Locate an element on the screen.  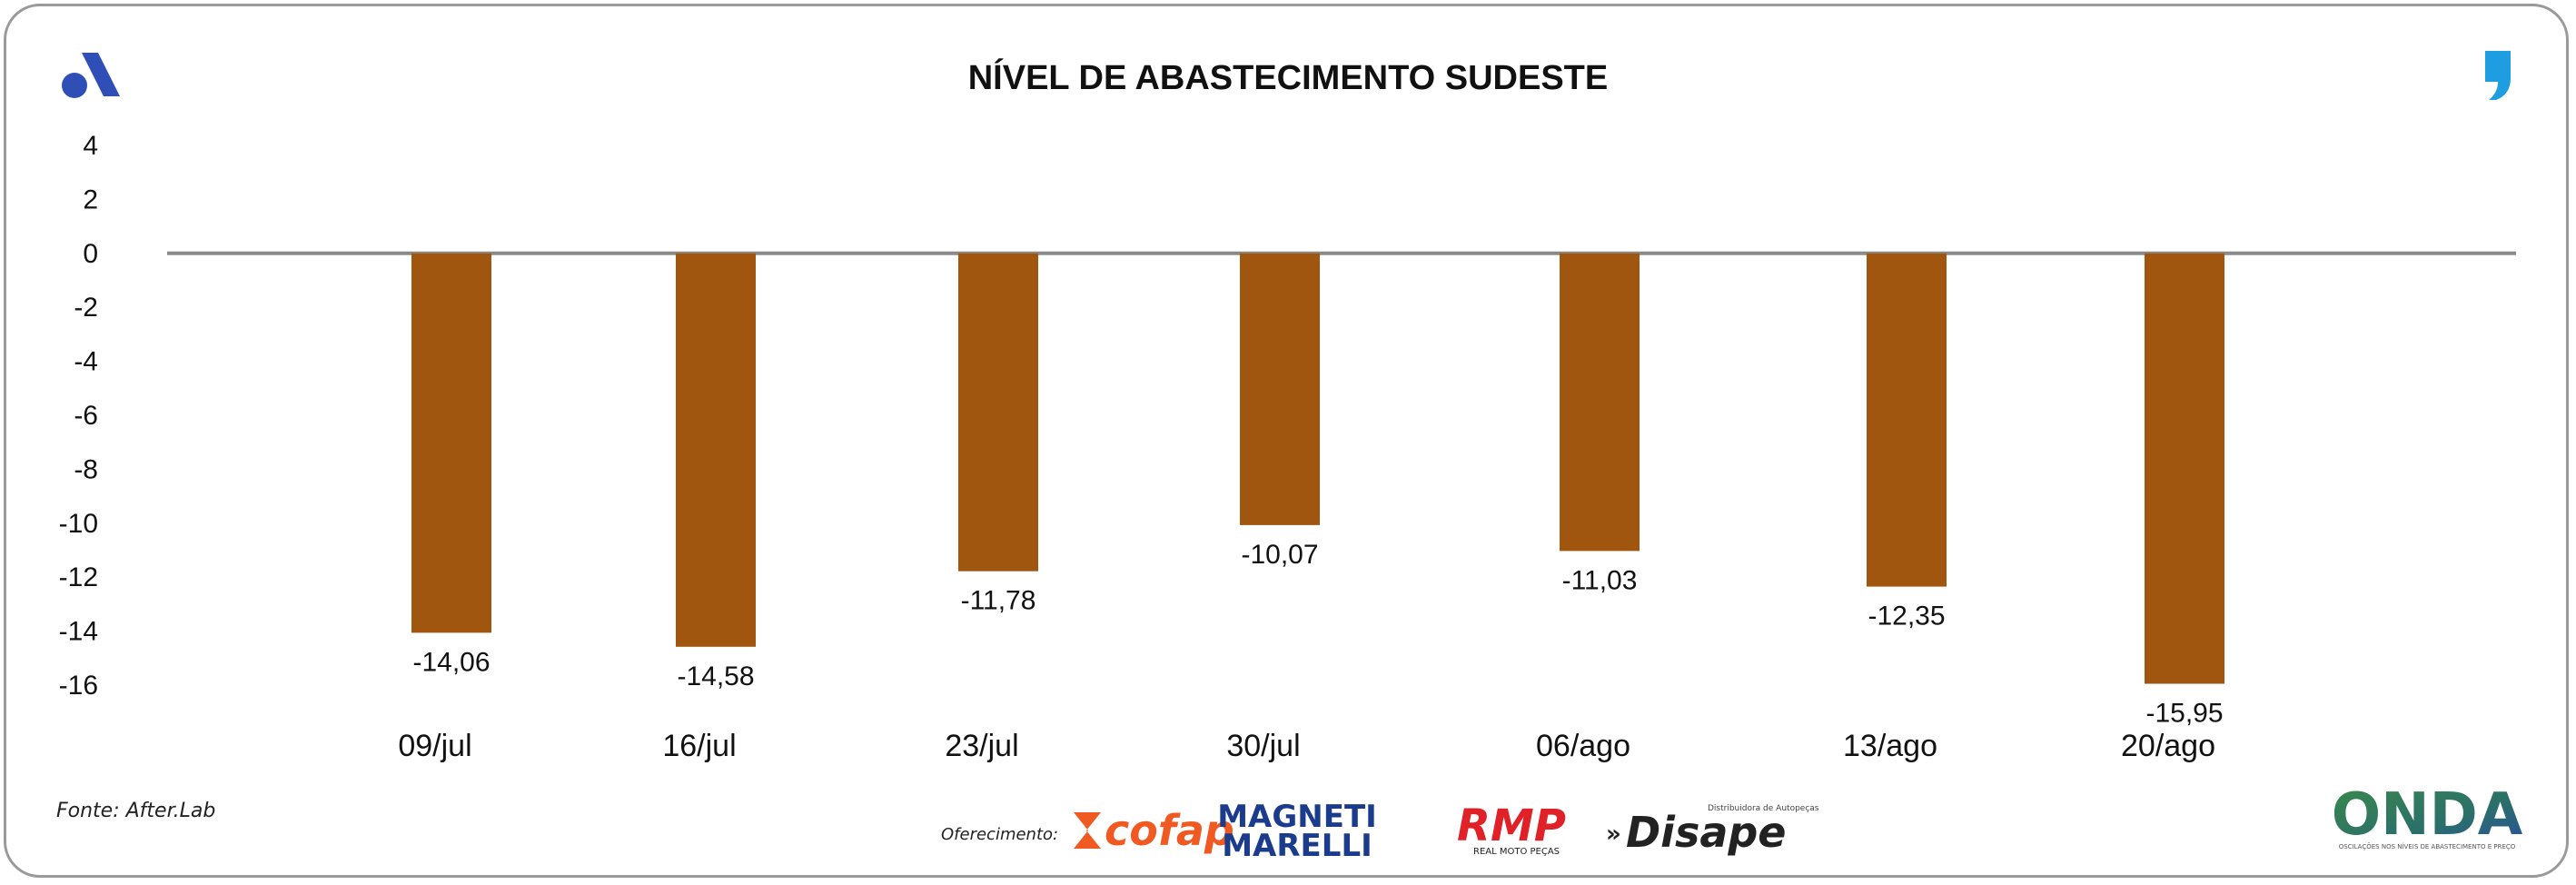
y-tick-label: -4 is located at coordinates (86, 362).